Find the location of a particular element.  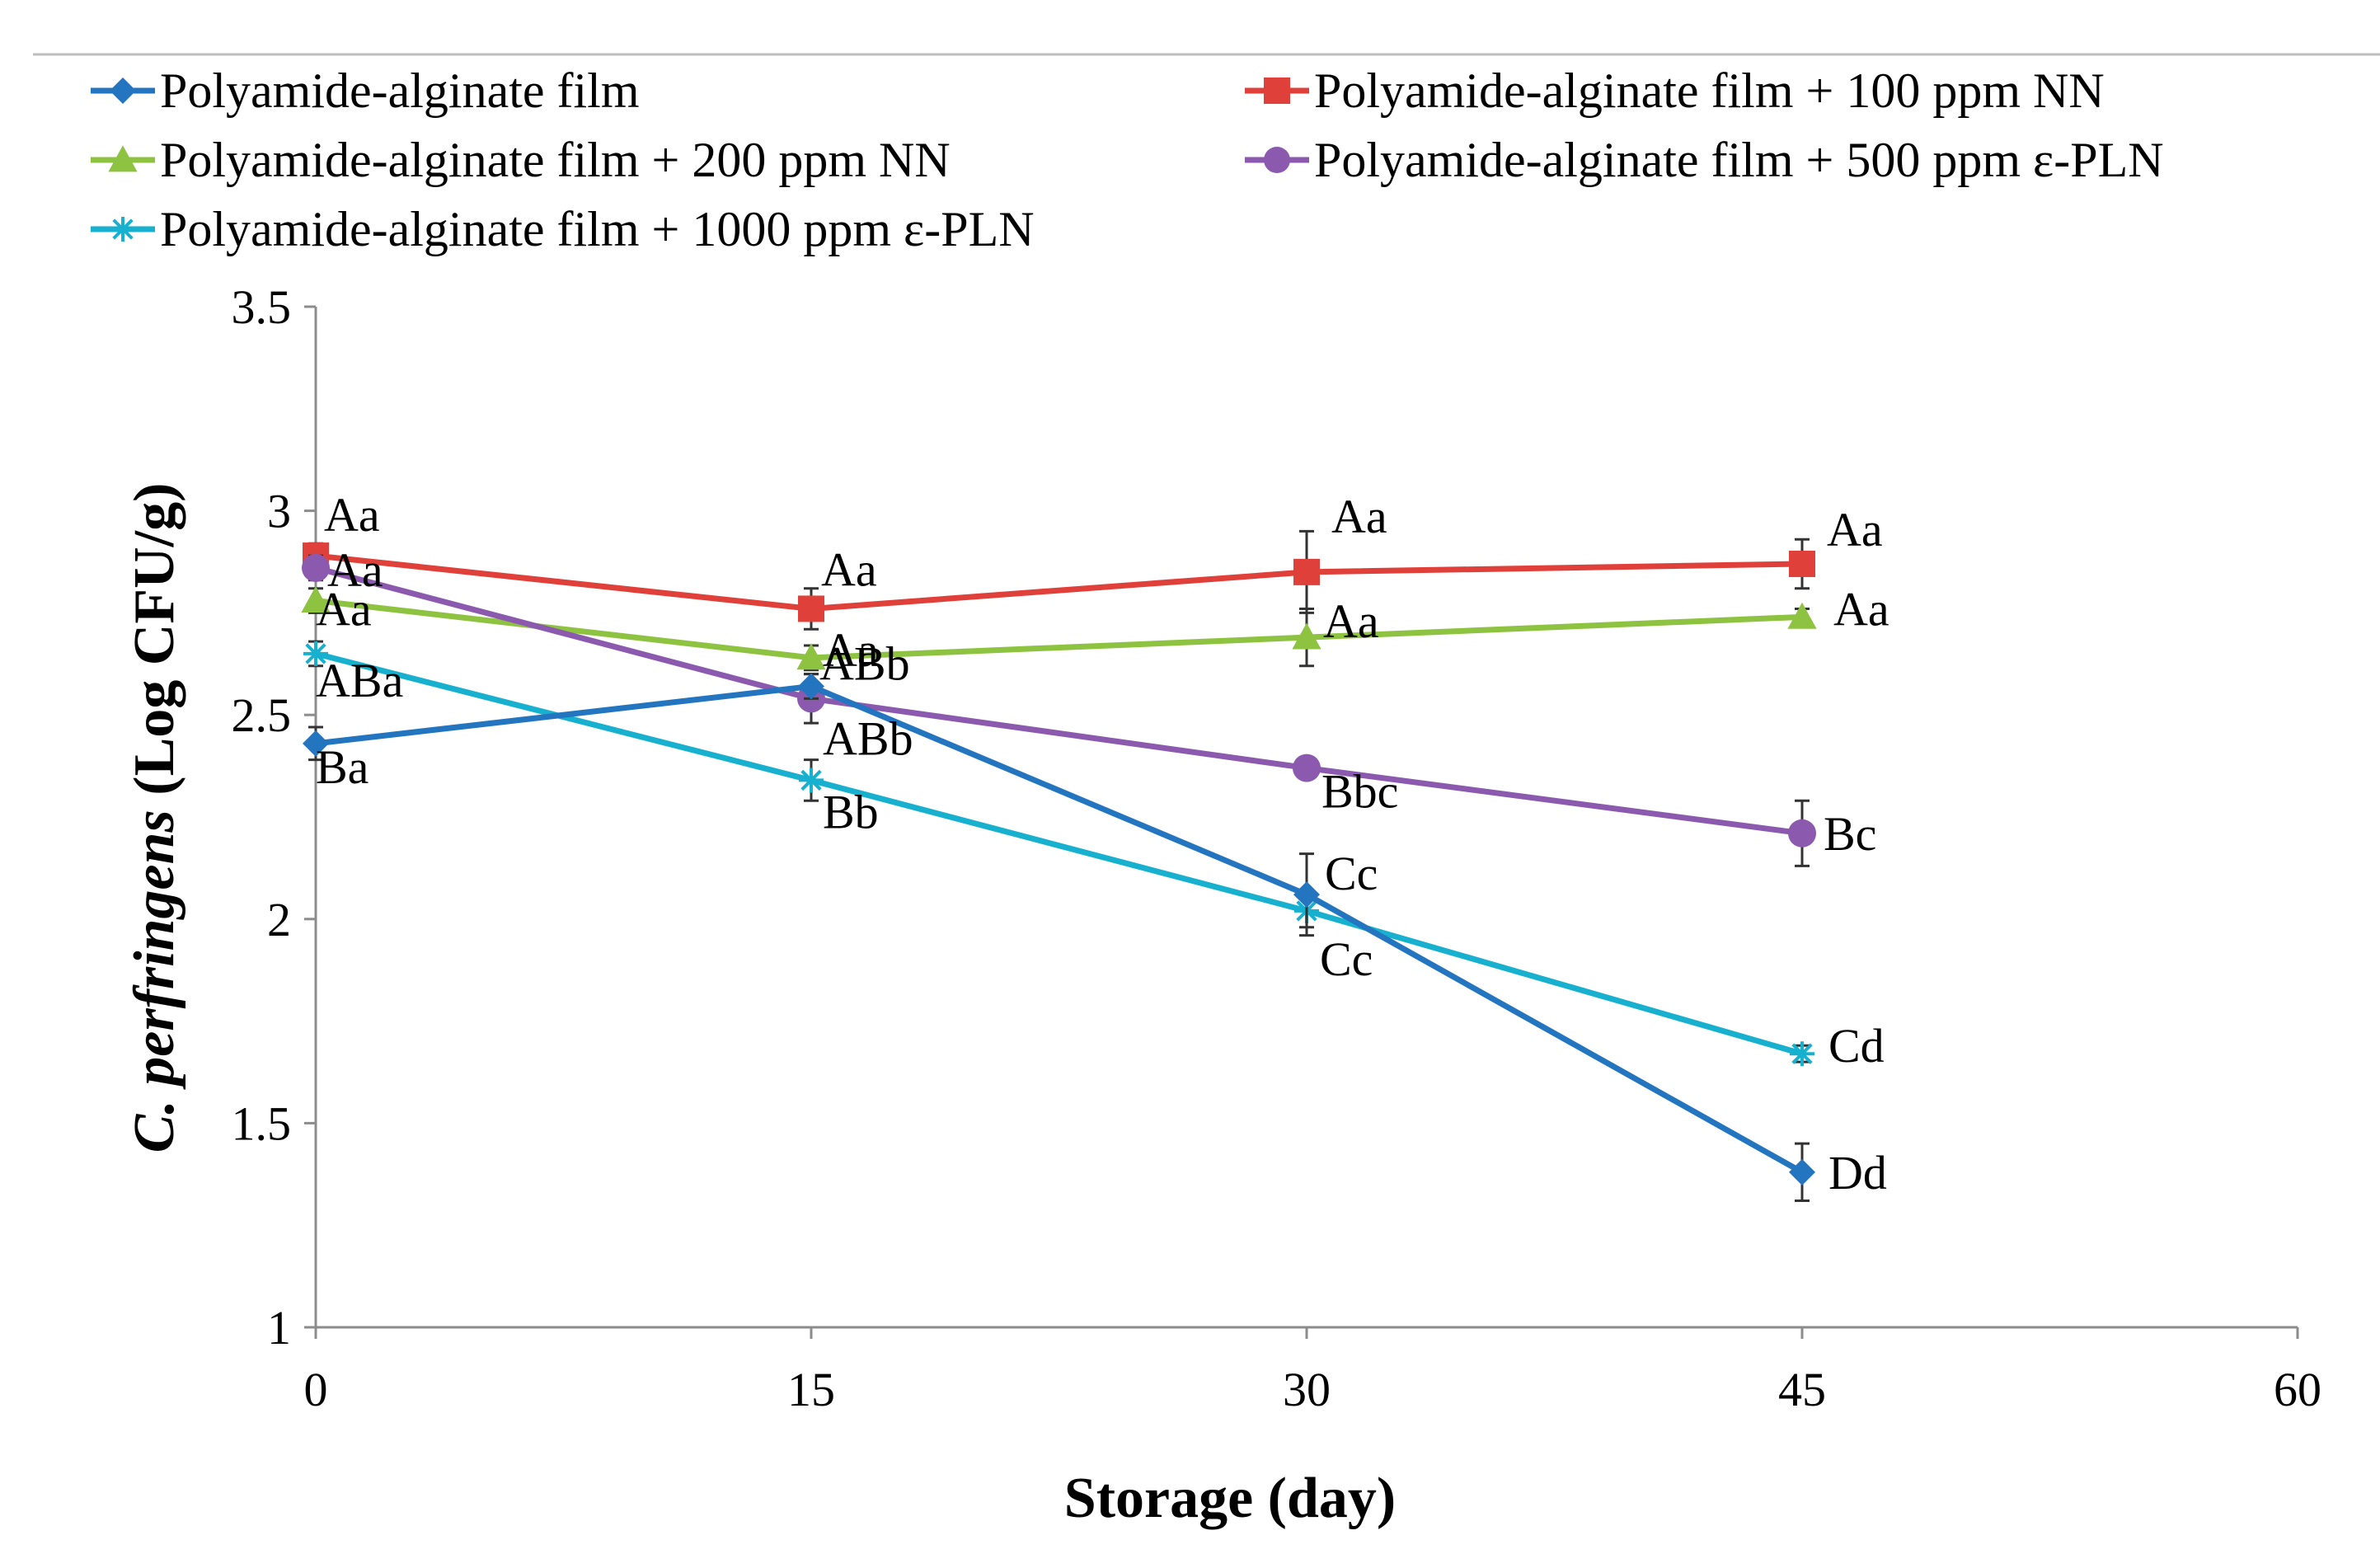

y-axis-title: C. perfringens (Log CFU/g) is located at coordinates (154, 818).